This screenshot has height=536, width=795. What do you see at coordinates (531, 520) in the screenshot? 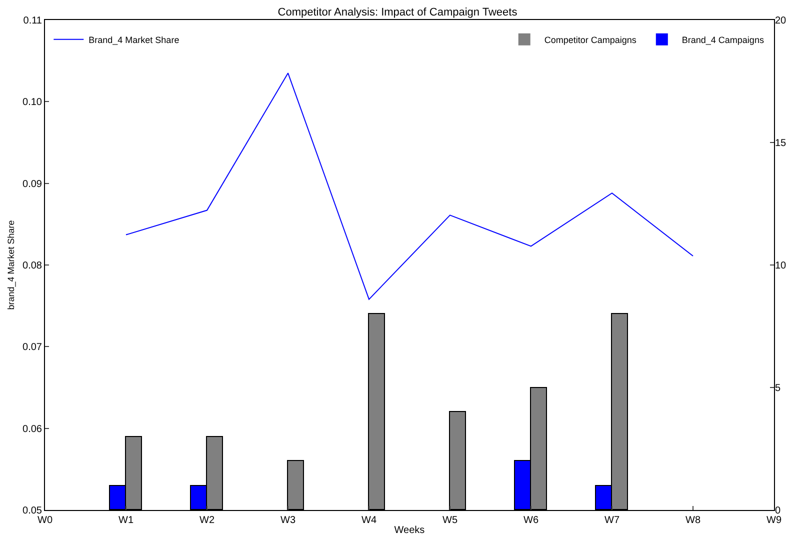
I see `x-tick-label: W6` at bounding box center [531, 520].